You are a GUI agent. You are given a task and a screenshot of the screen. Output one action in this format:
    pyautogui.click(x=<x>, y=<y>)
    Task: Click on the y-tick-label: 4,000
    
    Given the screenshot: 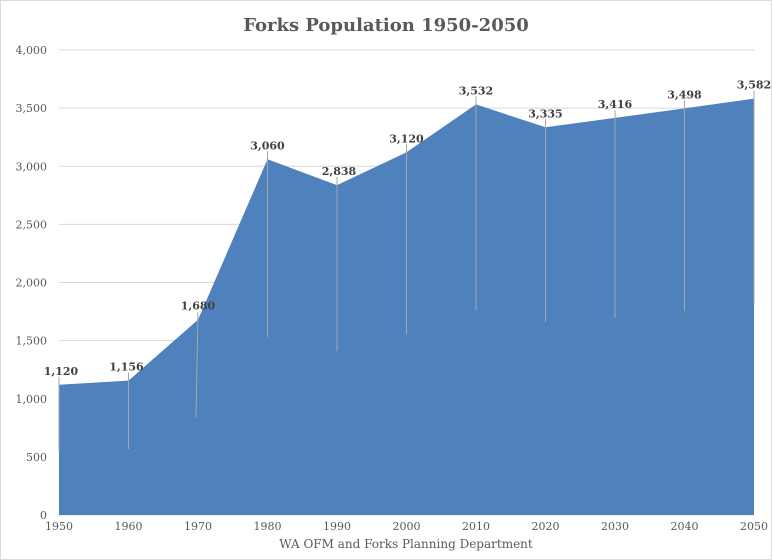 What is the action you would take?
    pyautogui.click(x=32, y=50)
    